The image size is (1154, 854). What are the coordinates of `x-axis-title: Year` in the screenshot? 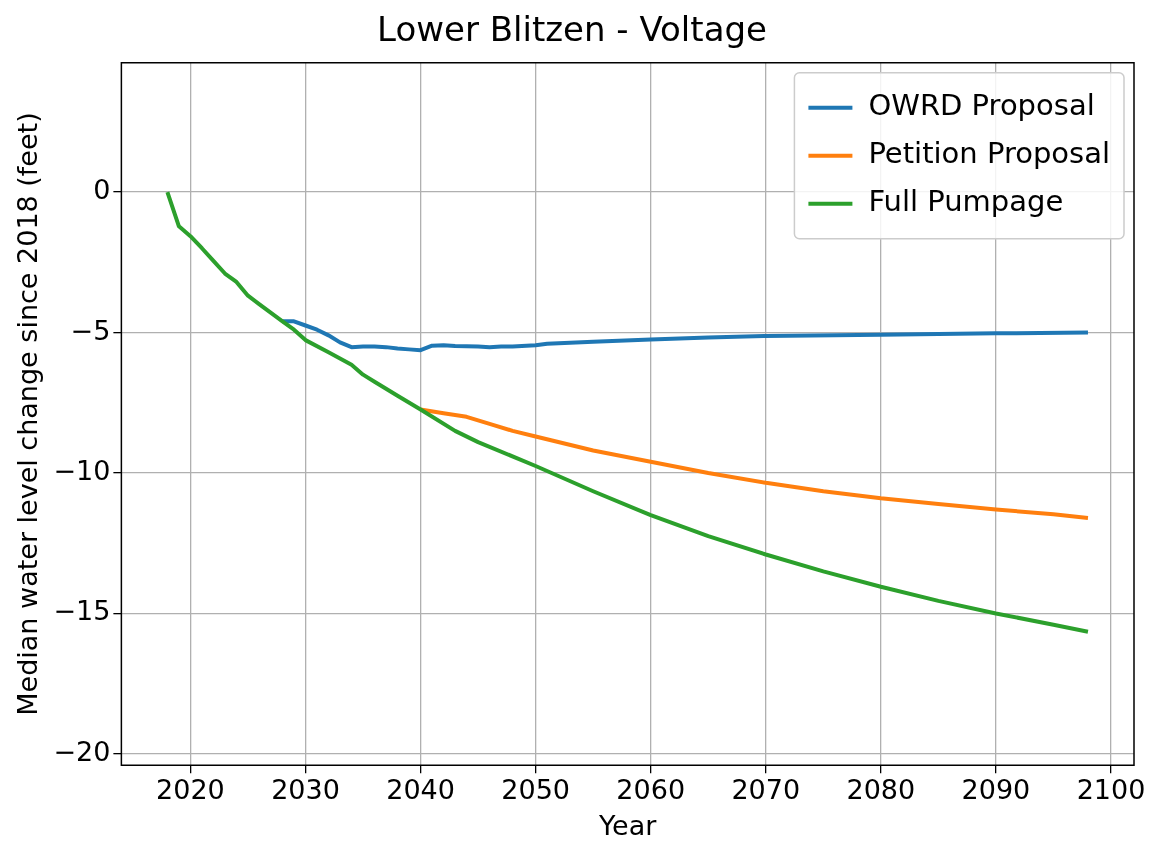 It's located at (628, 825).